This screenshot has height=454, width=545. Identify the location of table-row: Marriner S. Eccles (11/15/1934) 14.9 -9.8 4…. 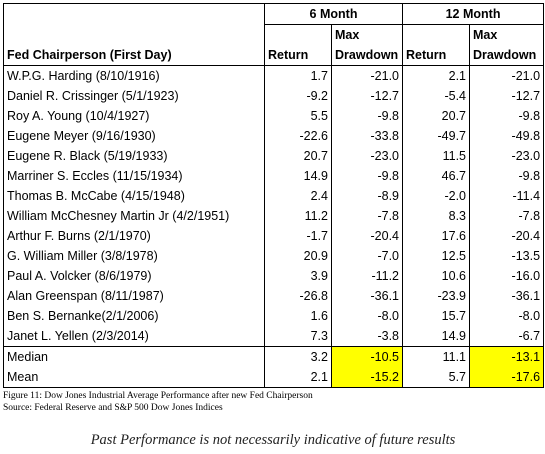
(274, 176).